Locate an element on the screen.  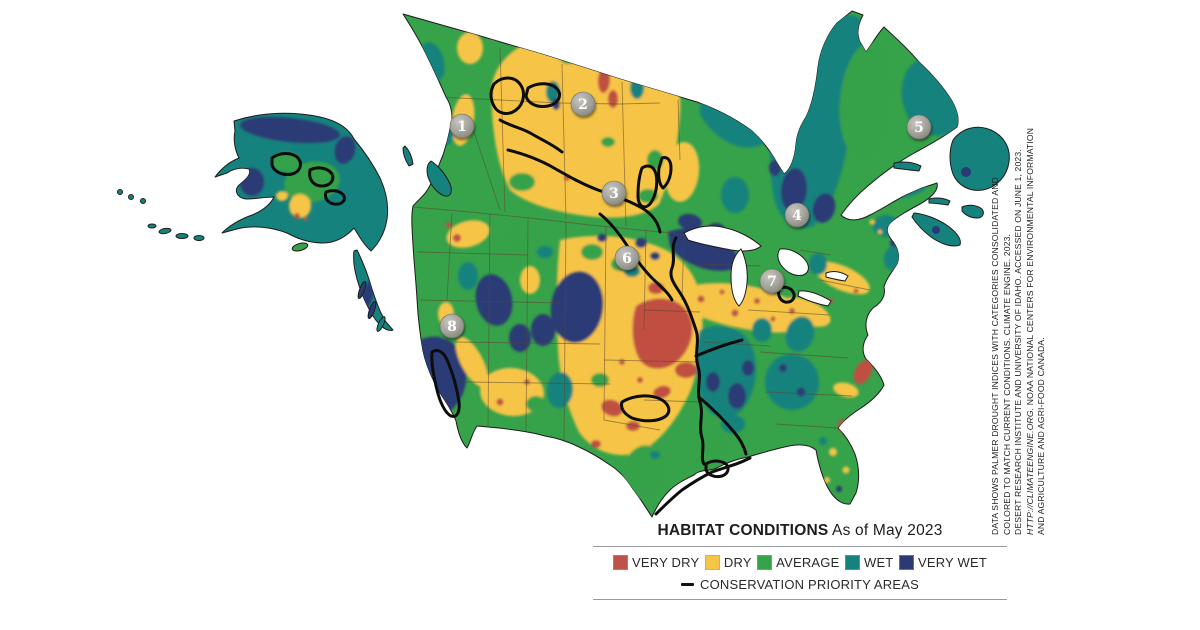
map-marker-8: 8 is located at coordinates (452, 326).